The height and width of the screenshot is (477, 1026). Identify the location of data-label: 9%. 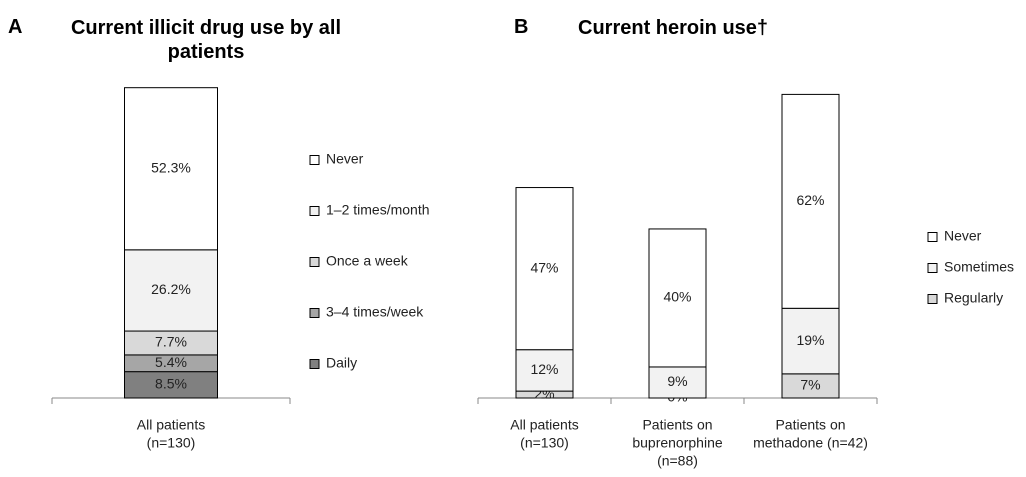
(677, 381).